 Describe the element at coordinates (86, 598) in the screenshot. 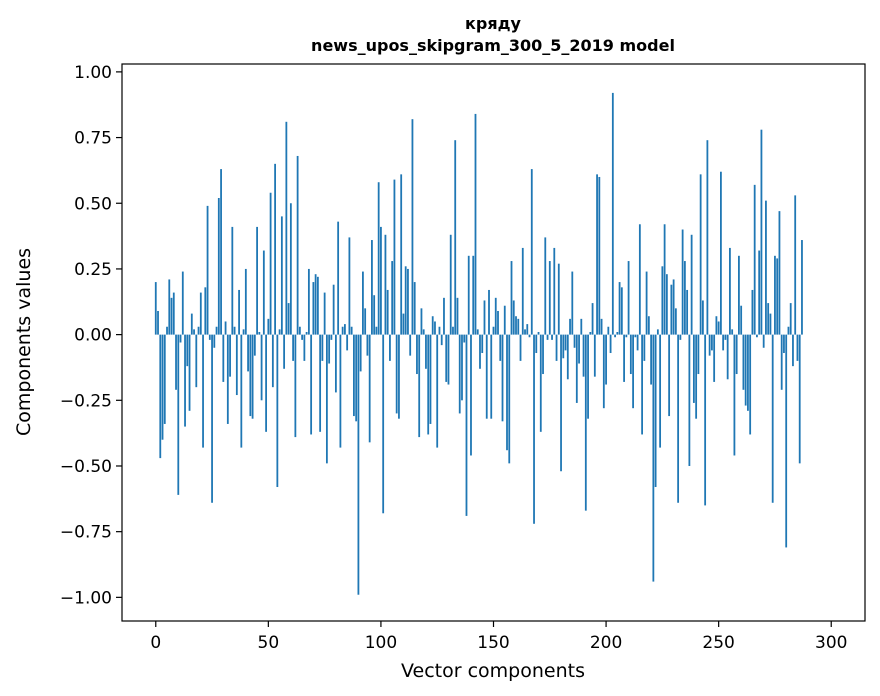

I see `y-tick-label: −1.00` at that location.